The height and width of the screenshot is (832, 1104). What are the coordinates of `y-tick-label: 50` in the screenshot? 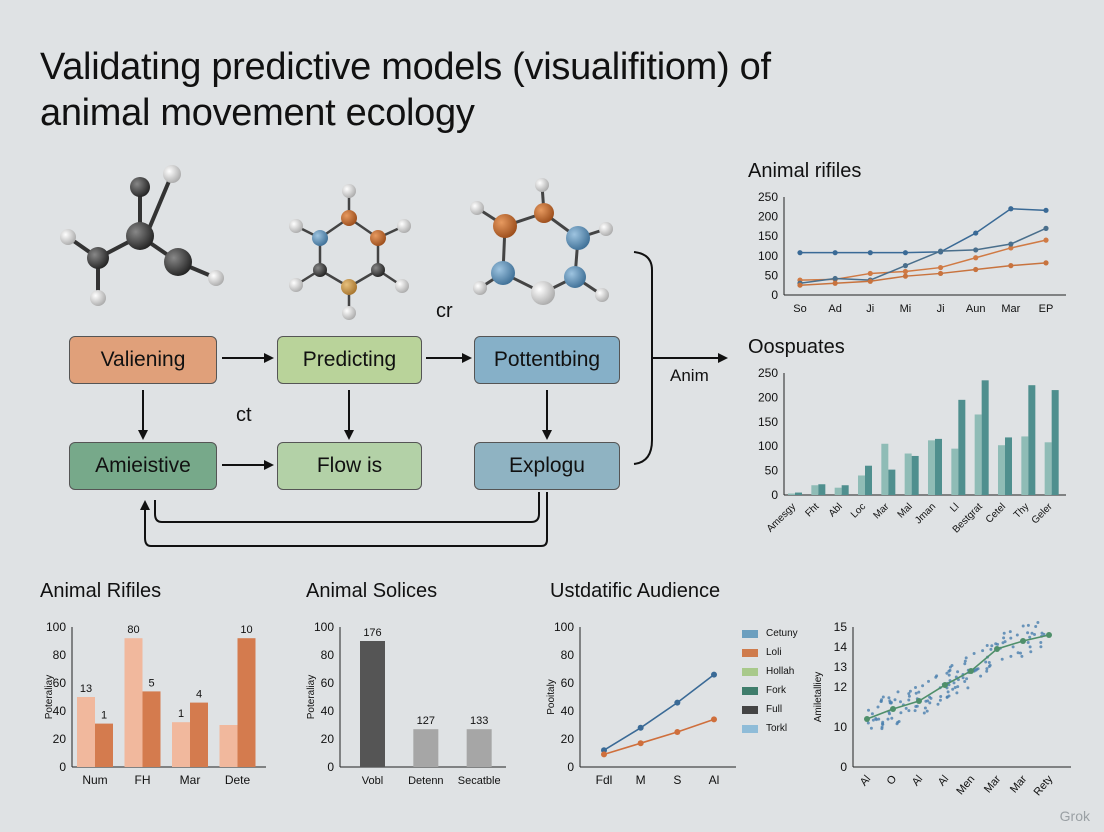 It's located at (772, 471).